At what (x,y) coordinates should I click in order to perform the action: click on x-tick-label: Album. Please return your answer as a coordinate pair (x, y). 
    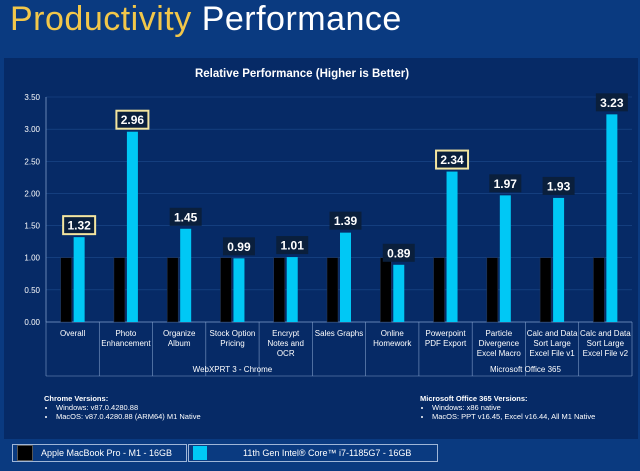
    Looking at the image, I should click on (179, 343).